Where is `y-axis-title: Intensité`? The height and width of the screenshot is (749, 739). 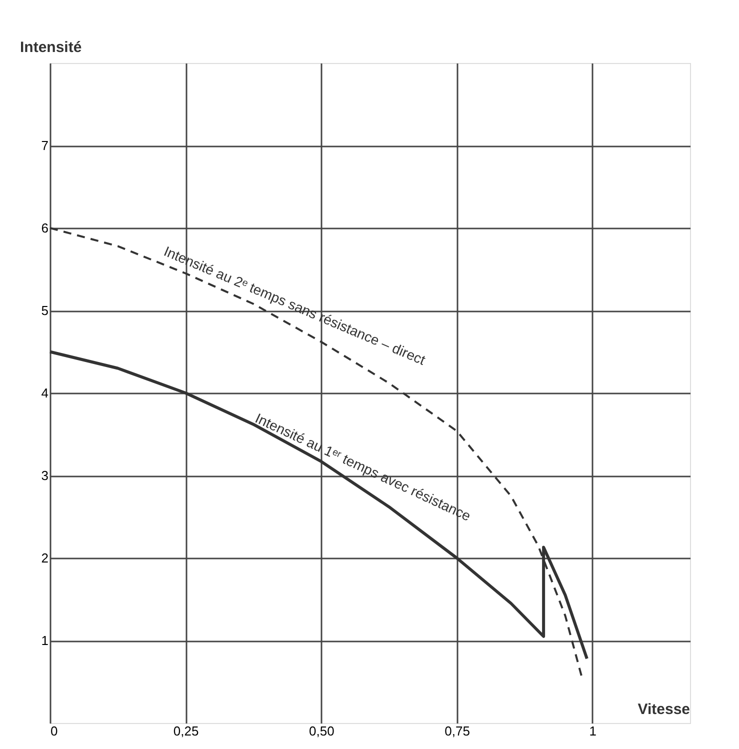
y-axis-title: Intensité is located at coordinates (51, 47).